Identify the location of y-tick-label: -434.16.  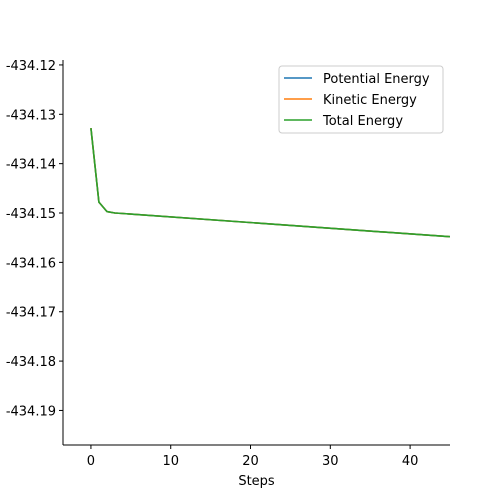
(31, 263).